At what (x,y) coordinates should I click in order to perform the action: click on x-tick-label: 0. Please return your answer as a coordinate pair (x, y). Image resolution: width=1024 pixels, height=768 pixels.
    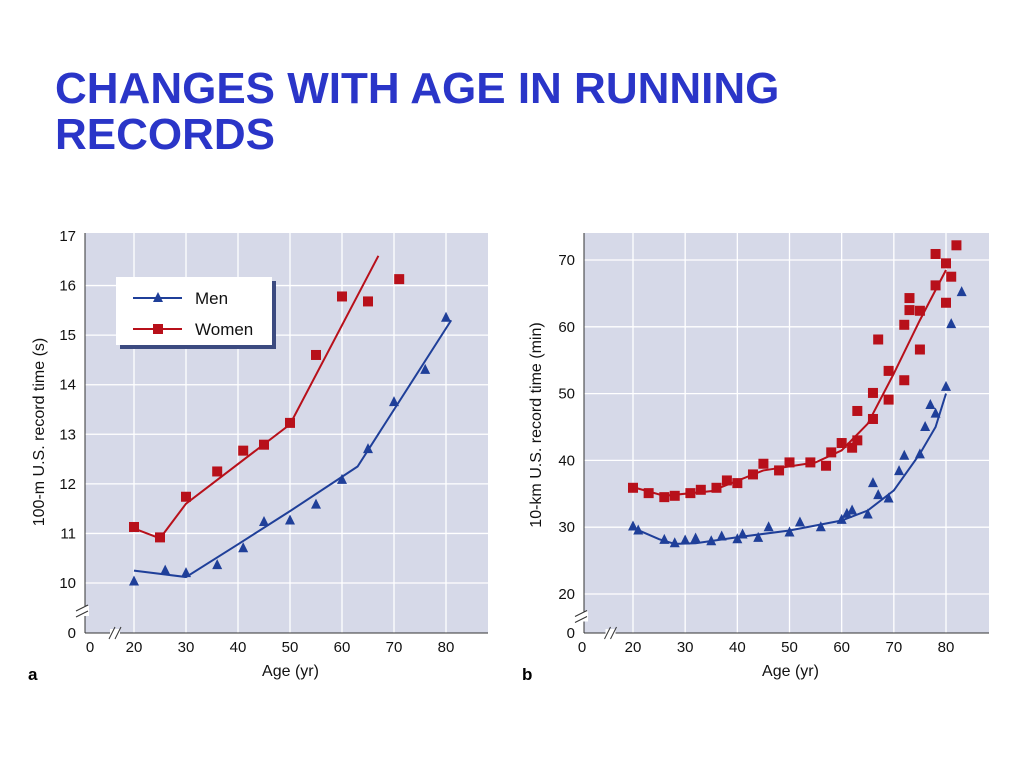
    Looking at the image, I should click on (582, 647).